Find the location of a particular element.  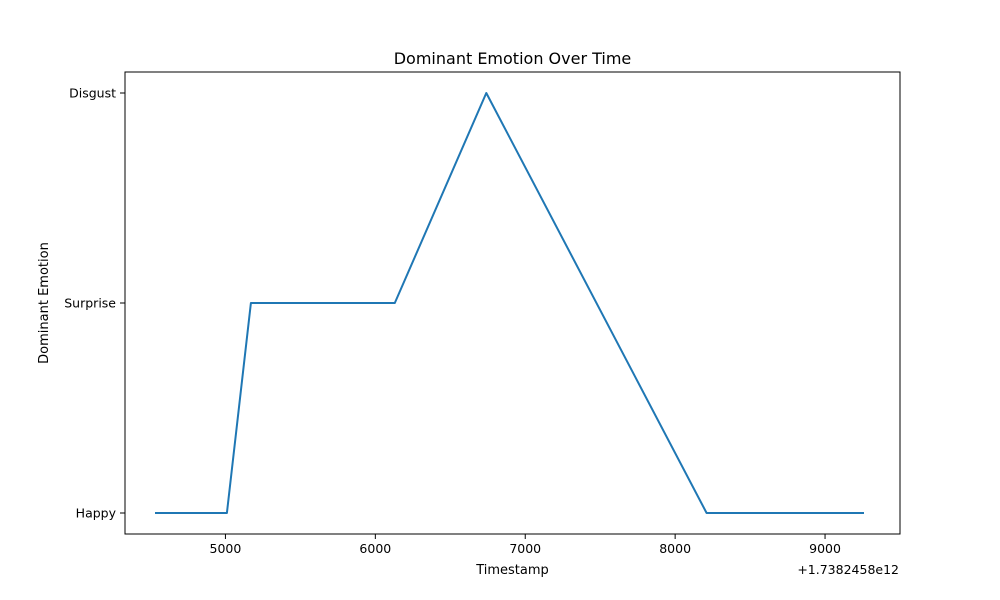

x-tick-label: 9000 is located at coordinates (825, 548).